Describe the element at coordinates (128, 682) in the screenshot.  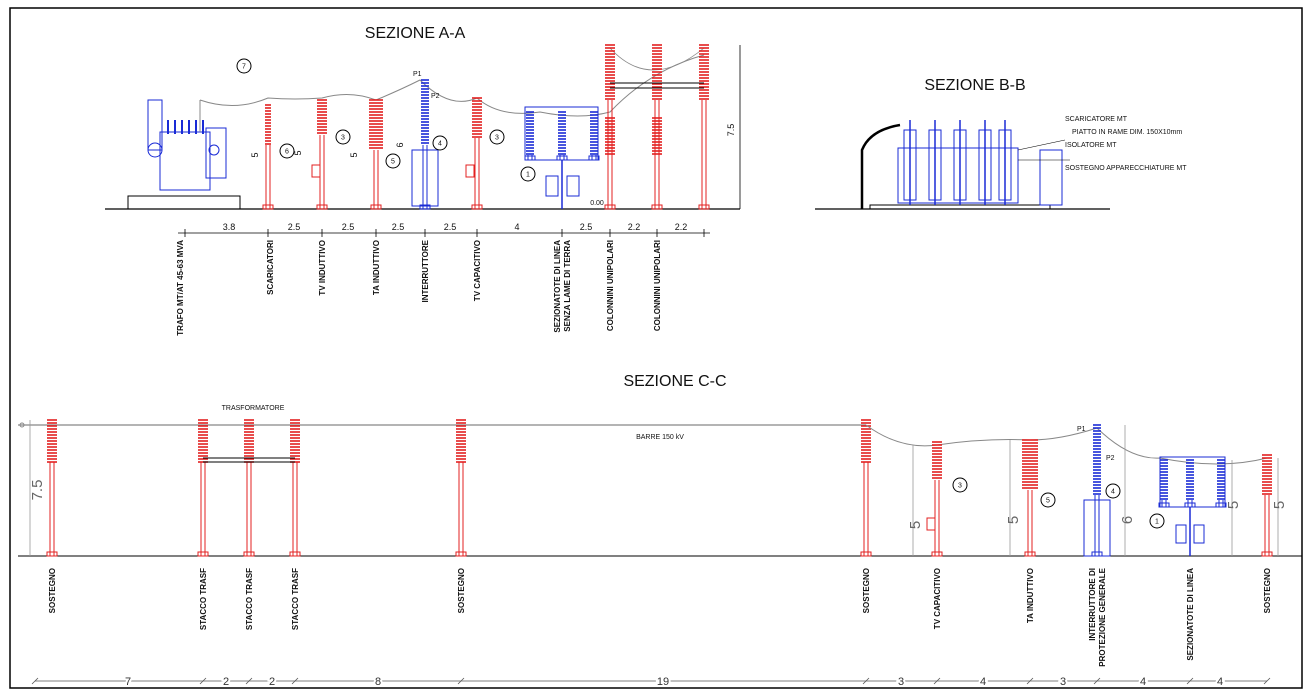
I see `dimension-label: 7` at that location.